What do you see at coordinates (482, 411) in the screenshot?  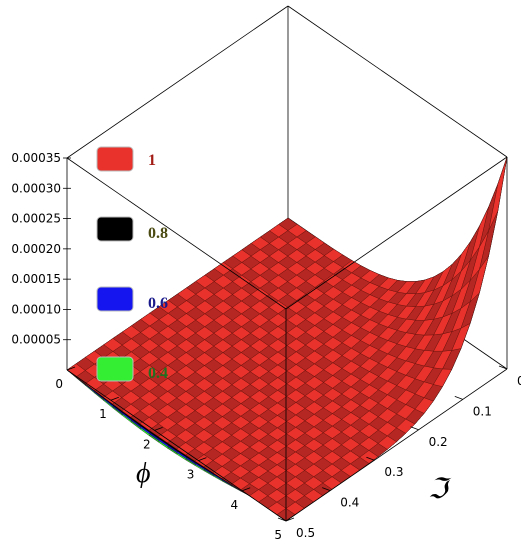 I see `y-tick-label: 0.1` at bounding box center [482, 411].